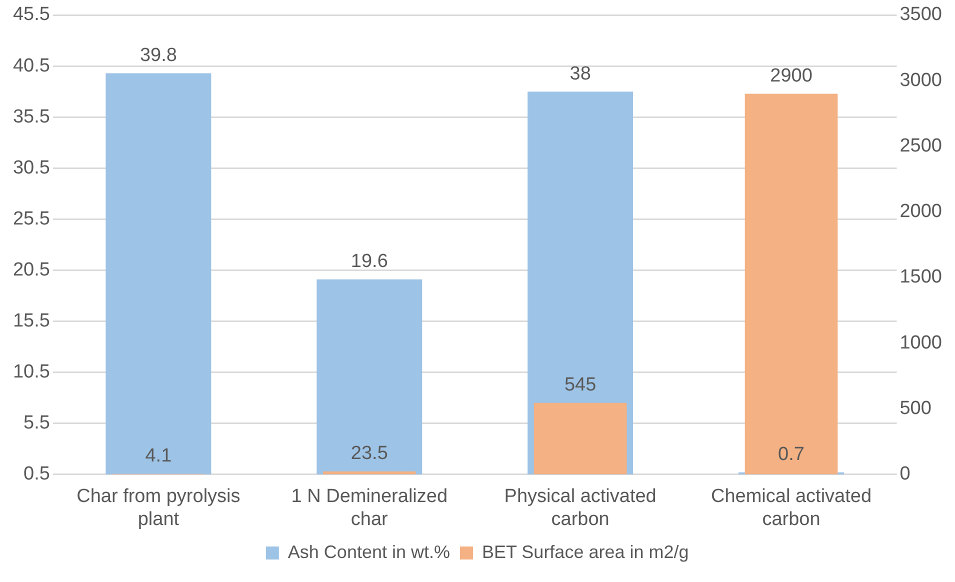 Image resolution: width=955 pixels, height=582 pixels. Describe the element at coordinates (158, 456) in the screenshot. I see `data-label: 4.1` at that location.